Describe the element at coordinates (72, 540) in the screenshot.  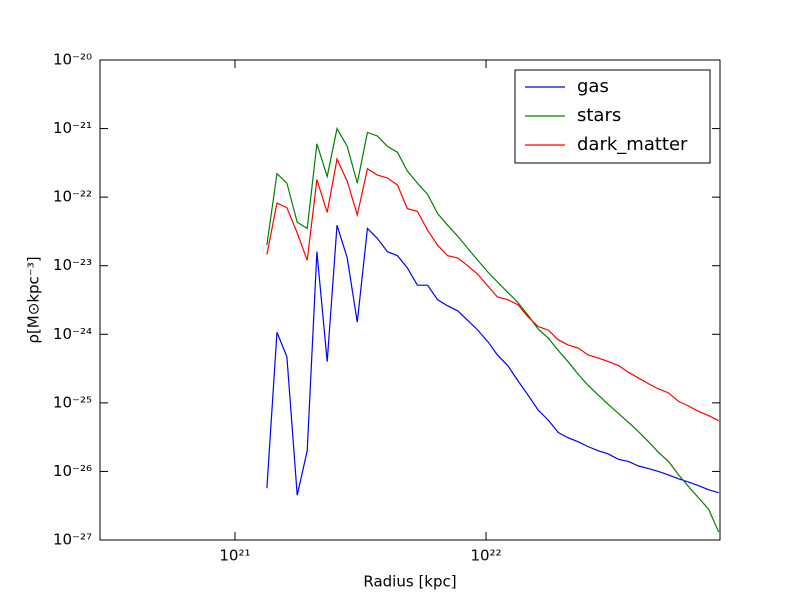
I see `y-tick-label: 10⁻²⁷` at that location.